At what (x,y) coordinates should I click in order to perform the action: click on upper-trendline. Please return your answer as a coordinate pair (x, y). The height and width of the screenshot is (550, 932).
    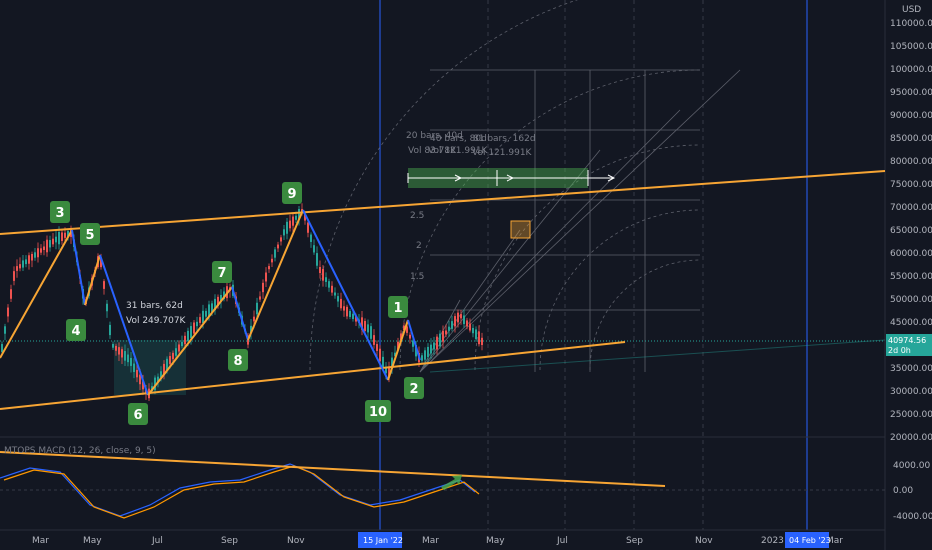
    Looking at the image, I should click on (443, 202).